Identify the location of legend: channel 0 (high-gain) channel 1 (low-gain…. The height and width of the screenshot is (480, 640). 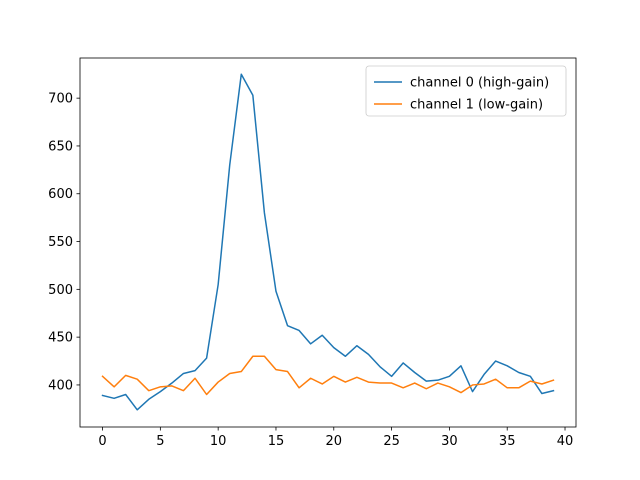
(466, 91).